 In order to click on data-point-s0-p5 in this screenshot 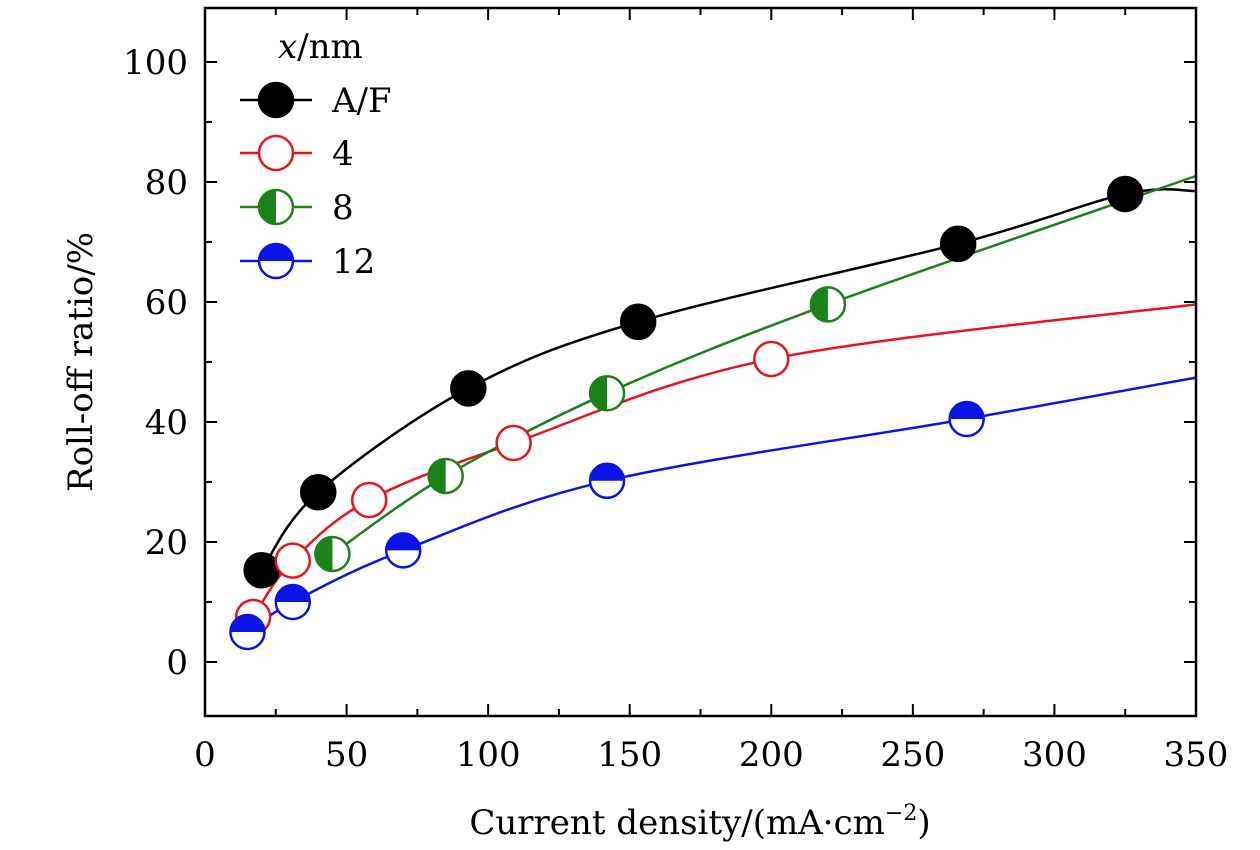, I will do `click(1125, 194)`.